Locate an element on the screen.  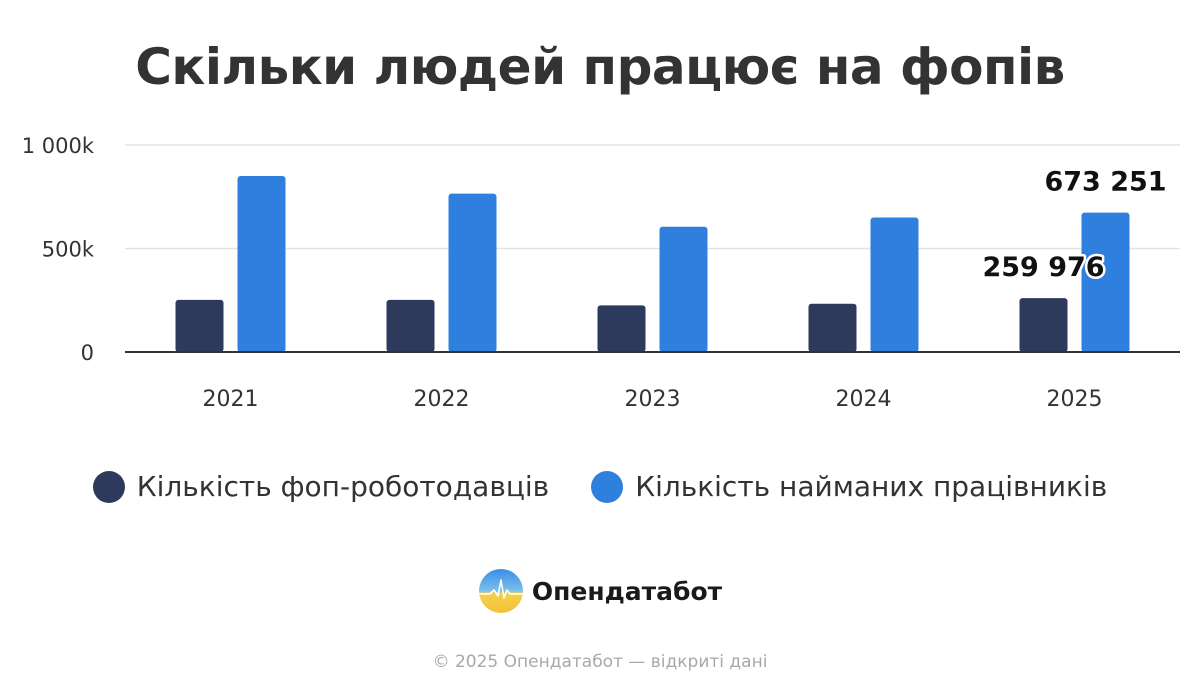
legend-swatch-employers is located at coordinates (108, 486).